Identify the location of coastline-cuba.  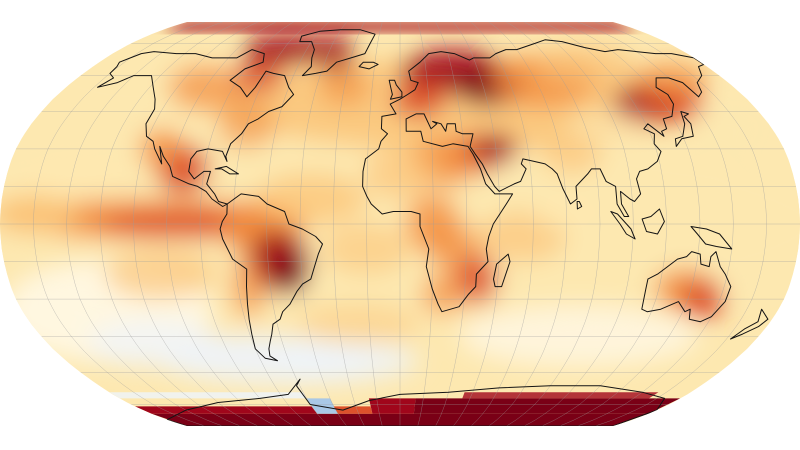
(226, 170).